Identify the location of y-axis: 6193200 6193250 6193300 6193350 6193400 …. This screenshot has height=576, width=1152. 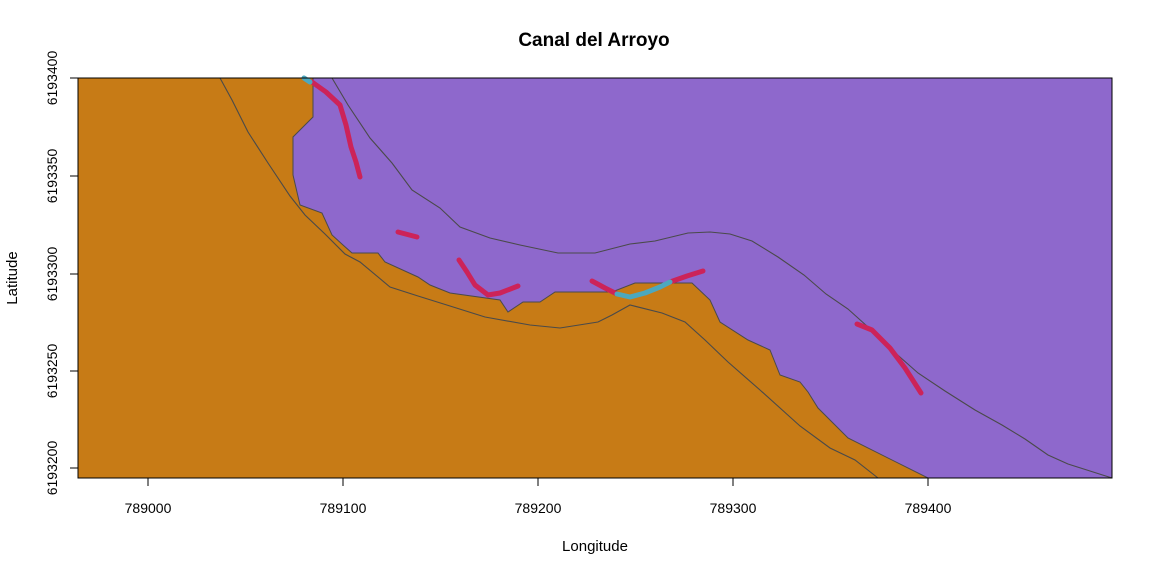
(41, 273).